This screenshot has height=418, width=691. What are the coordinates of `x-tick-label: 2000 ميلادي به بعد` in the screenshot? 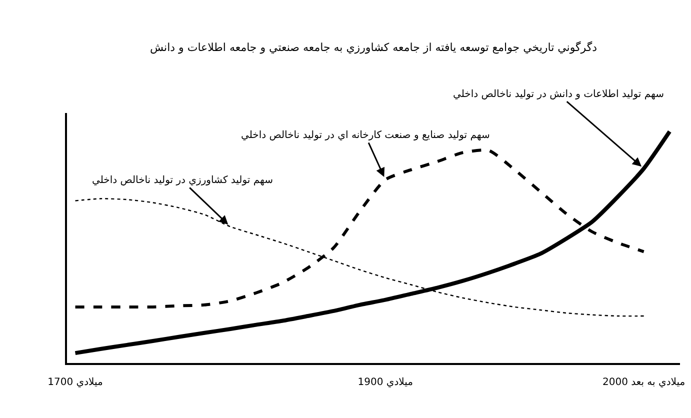 It's located at (644, 382).